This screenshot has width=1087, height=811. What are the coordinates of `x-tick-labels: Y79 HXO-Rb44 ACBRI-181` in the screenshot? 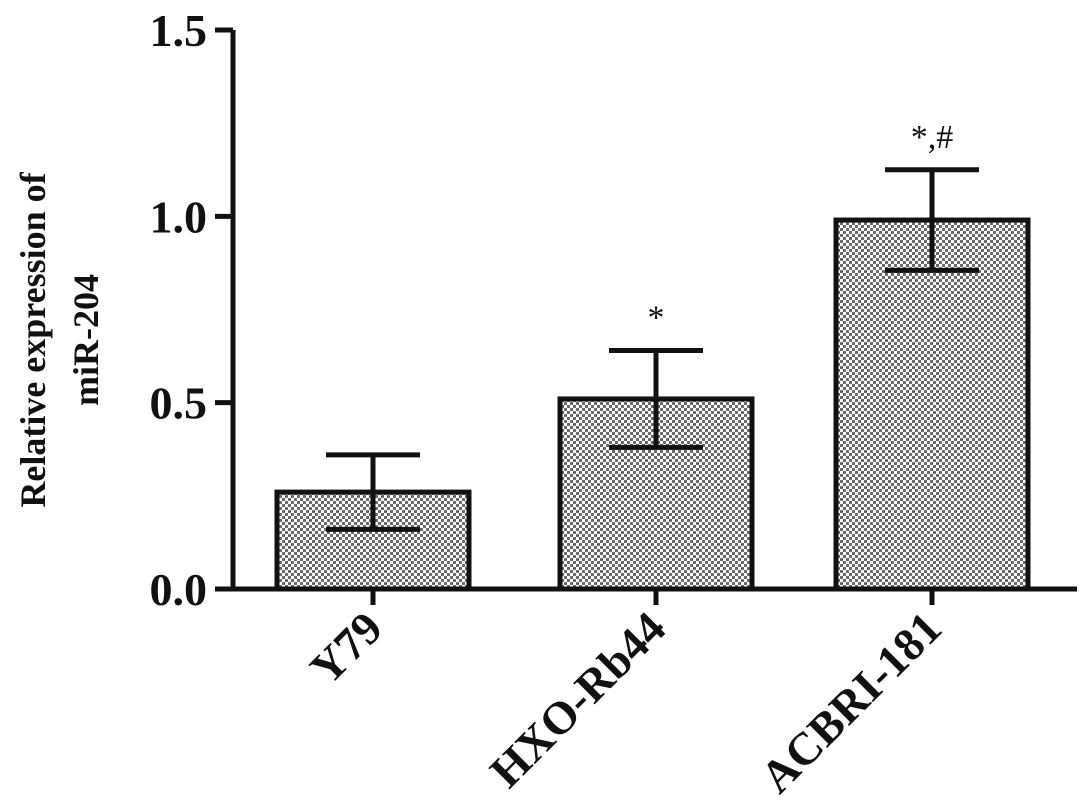 It's located at (625, 702).